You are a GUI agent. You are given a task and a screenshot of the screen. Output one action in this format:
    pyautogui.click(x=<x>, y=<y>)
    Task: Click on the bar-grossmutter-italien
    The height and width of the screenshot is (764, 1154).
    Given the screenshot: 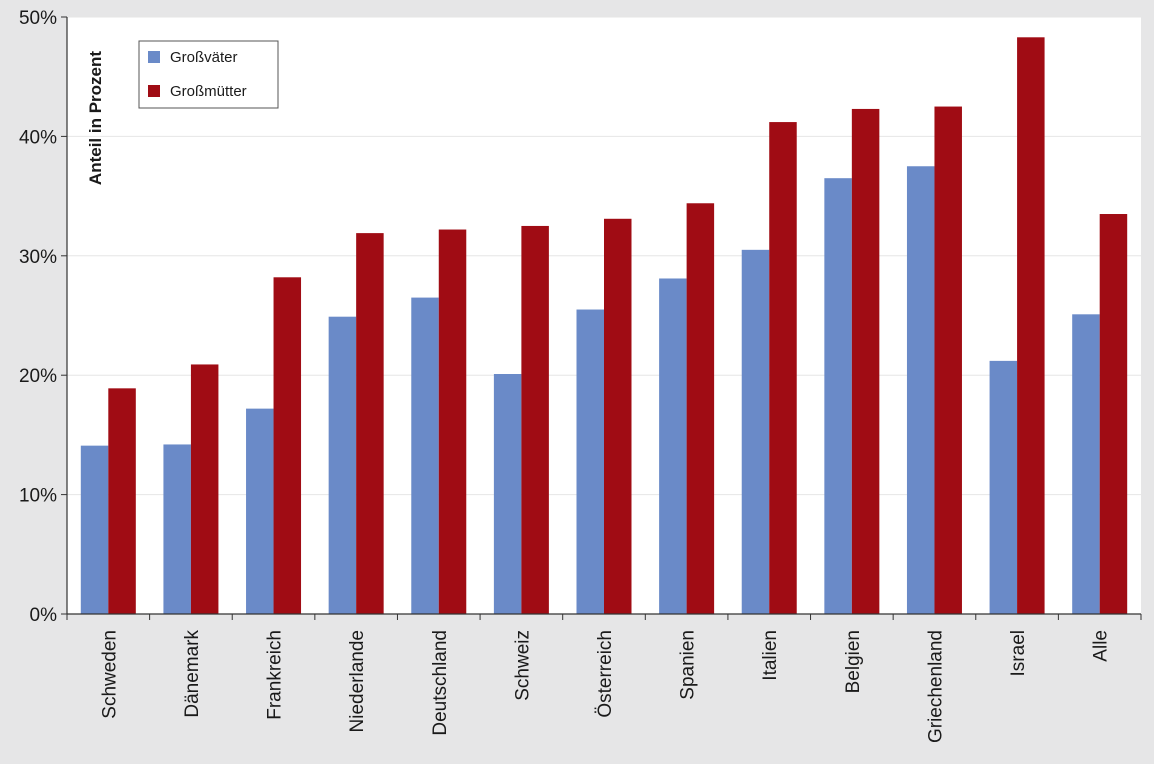 What is the action you would take?
    pyautogui.click(x=783, y=368)
    